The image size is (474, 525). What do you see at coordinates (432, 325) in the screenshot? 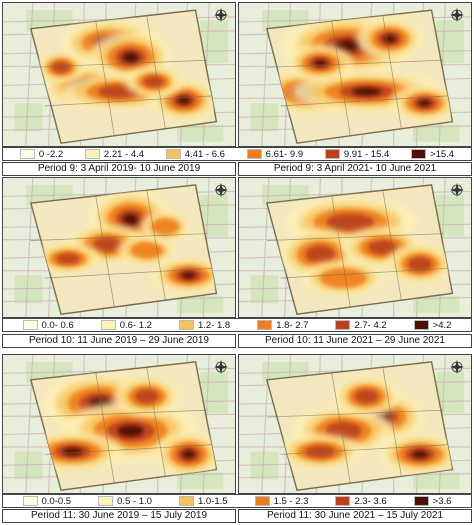
I see `legend-item: >4.2` at bounding box center [432, 325].